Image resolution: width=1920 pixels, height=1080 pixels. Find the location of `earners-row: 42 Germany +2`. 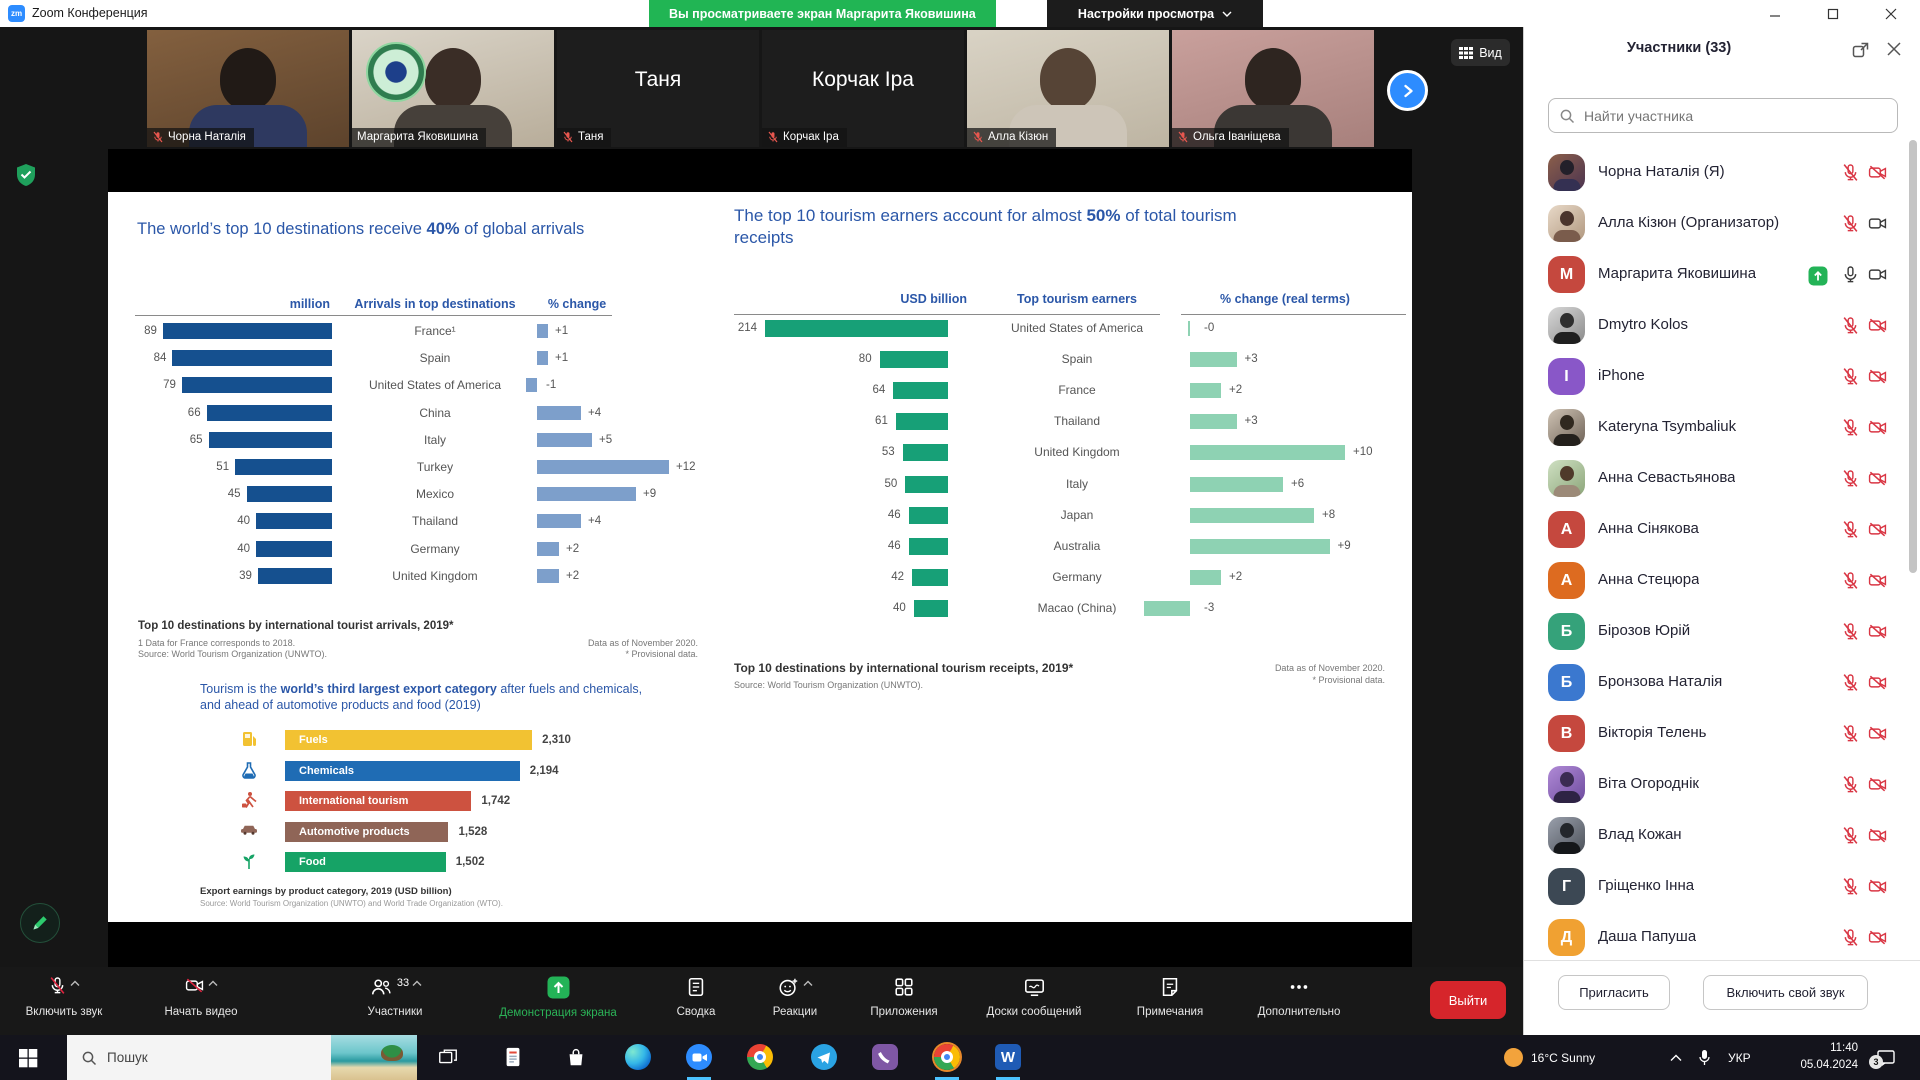

earners-row: 42 Germany +2 is located at coordinates (760, 577).